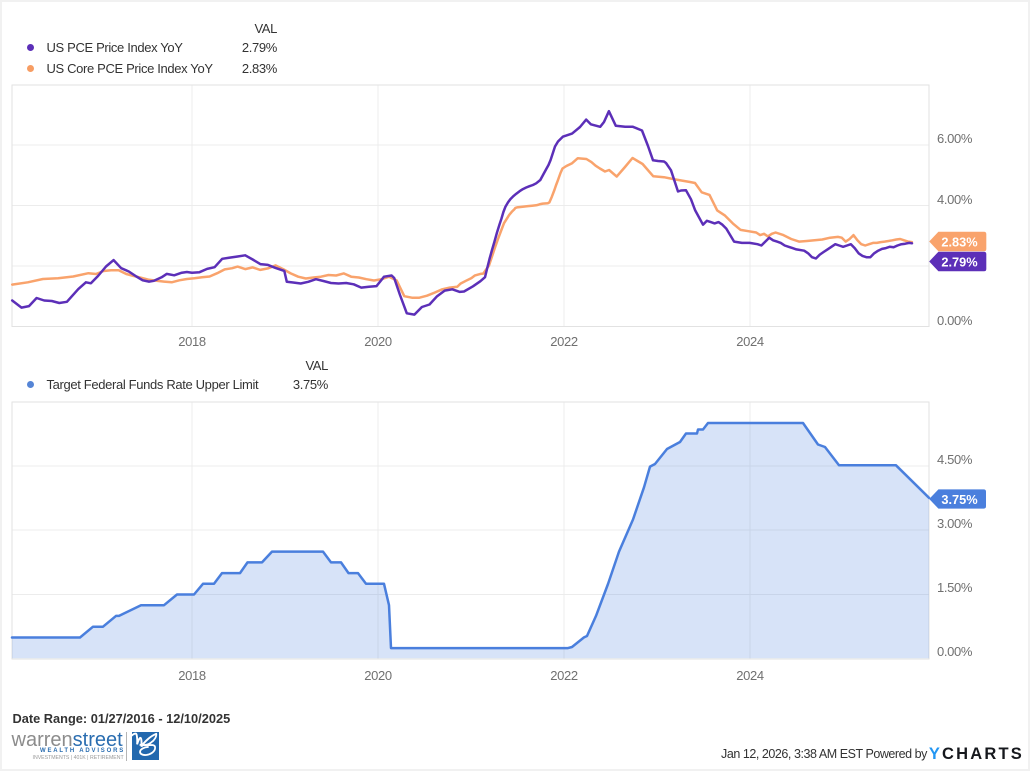 The width and height of the screenshot is (1030, 771). I want to click on svg-text: 3.75%, so click(959, 499).